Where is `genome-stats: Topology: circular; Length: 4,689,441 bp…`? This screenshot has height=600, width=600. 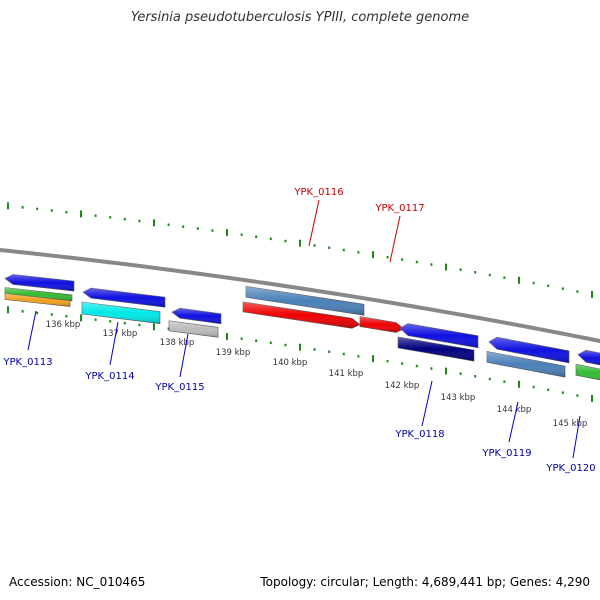 genome-stats: Topology: circular; Length: 4,689,441 bp… is located at coordinates (425, 582).